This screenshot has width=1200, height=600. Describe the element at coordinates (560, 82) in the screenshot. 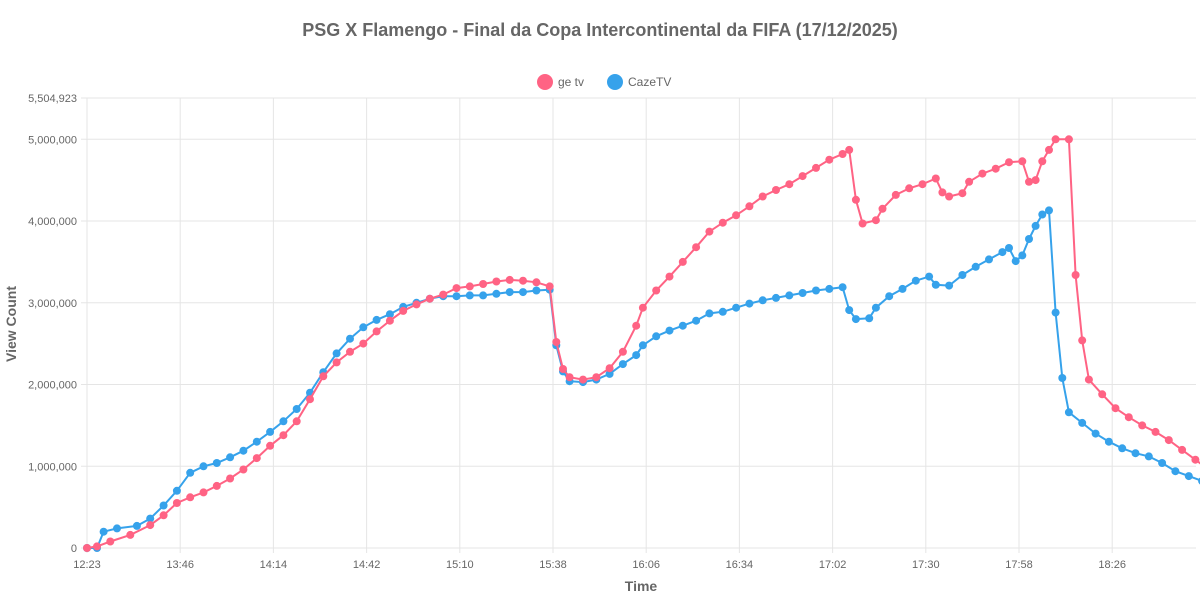

I see `legend-item: ge tv` at that location.